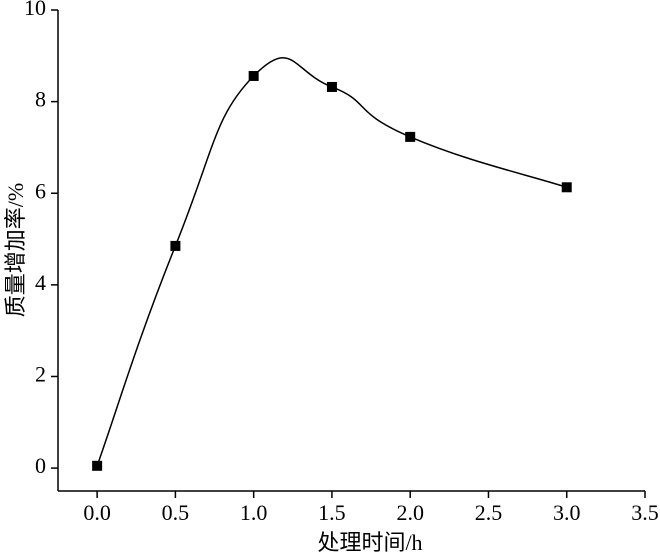 The height and width of the screenshot is (558, 660). I want to click on y-tick-label: 0, so click(40, 465).